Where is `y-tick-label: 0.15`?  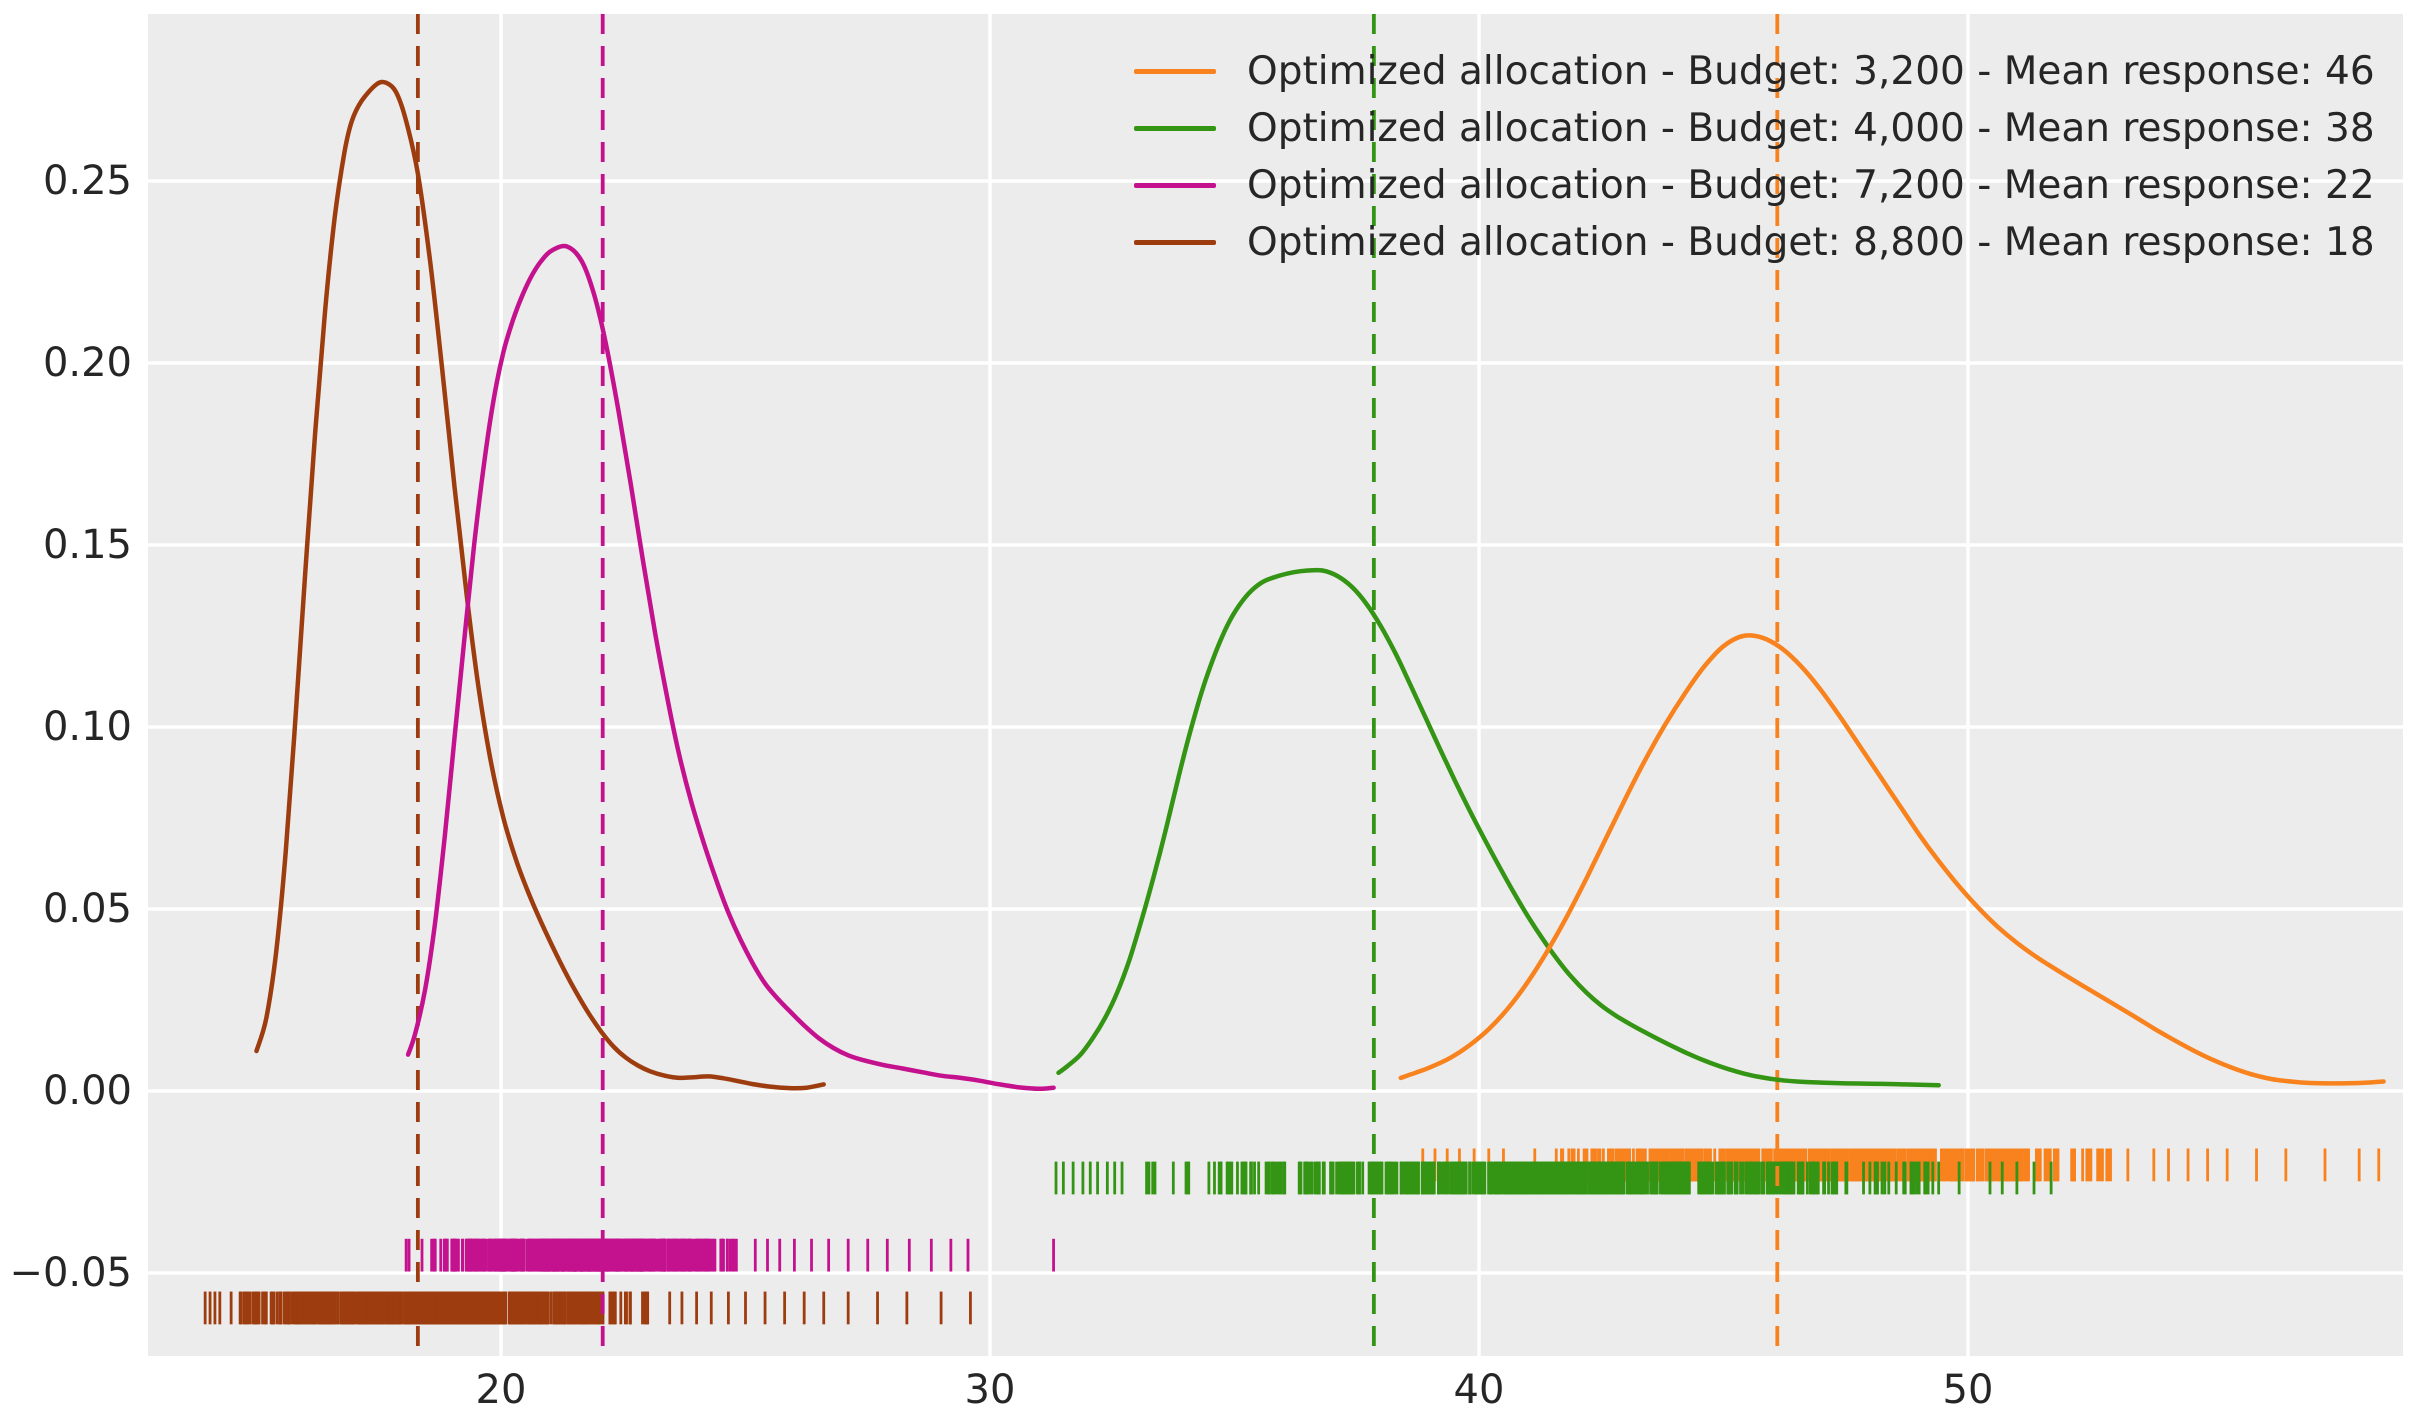 y-tick-label: 0.15 is located at coordinates (87, 545).